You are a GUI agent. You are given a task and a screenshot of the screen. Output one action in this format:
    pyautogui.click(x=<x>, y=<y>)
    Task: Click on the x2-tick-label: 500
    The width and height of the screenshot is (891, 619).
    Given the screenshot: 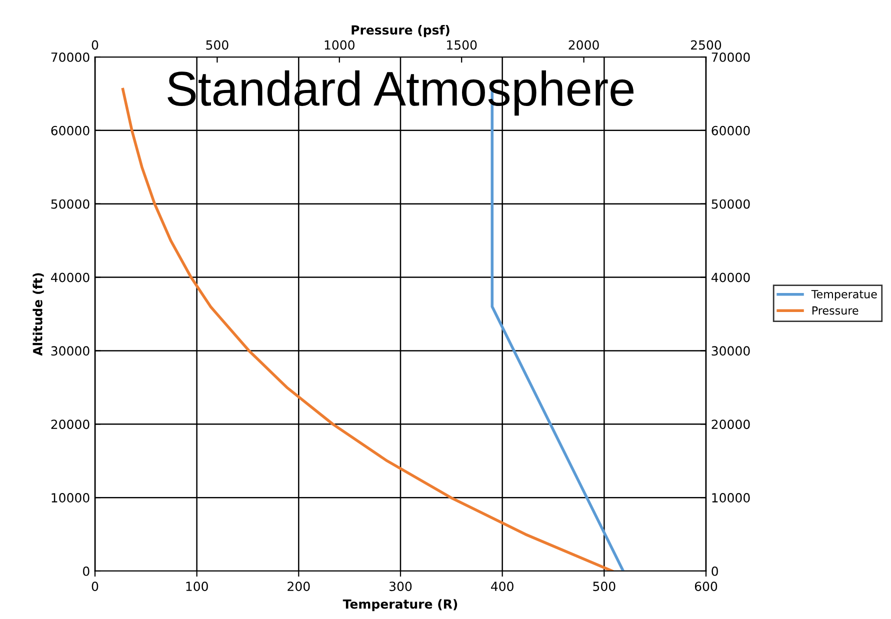 What is the action you would take?
    pyautogui.click(x=217, y=45)
    